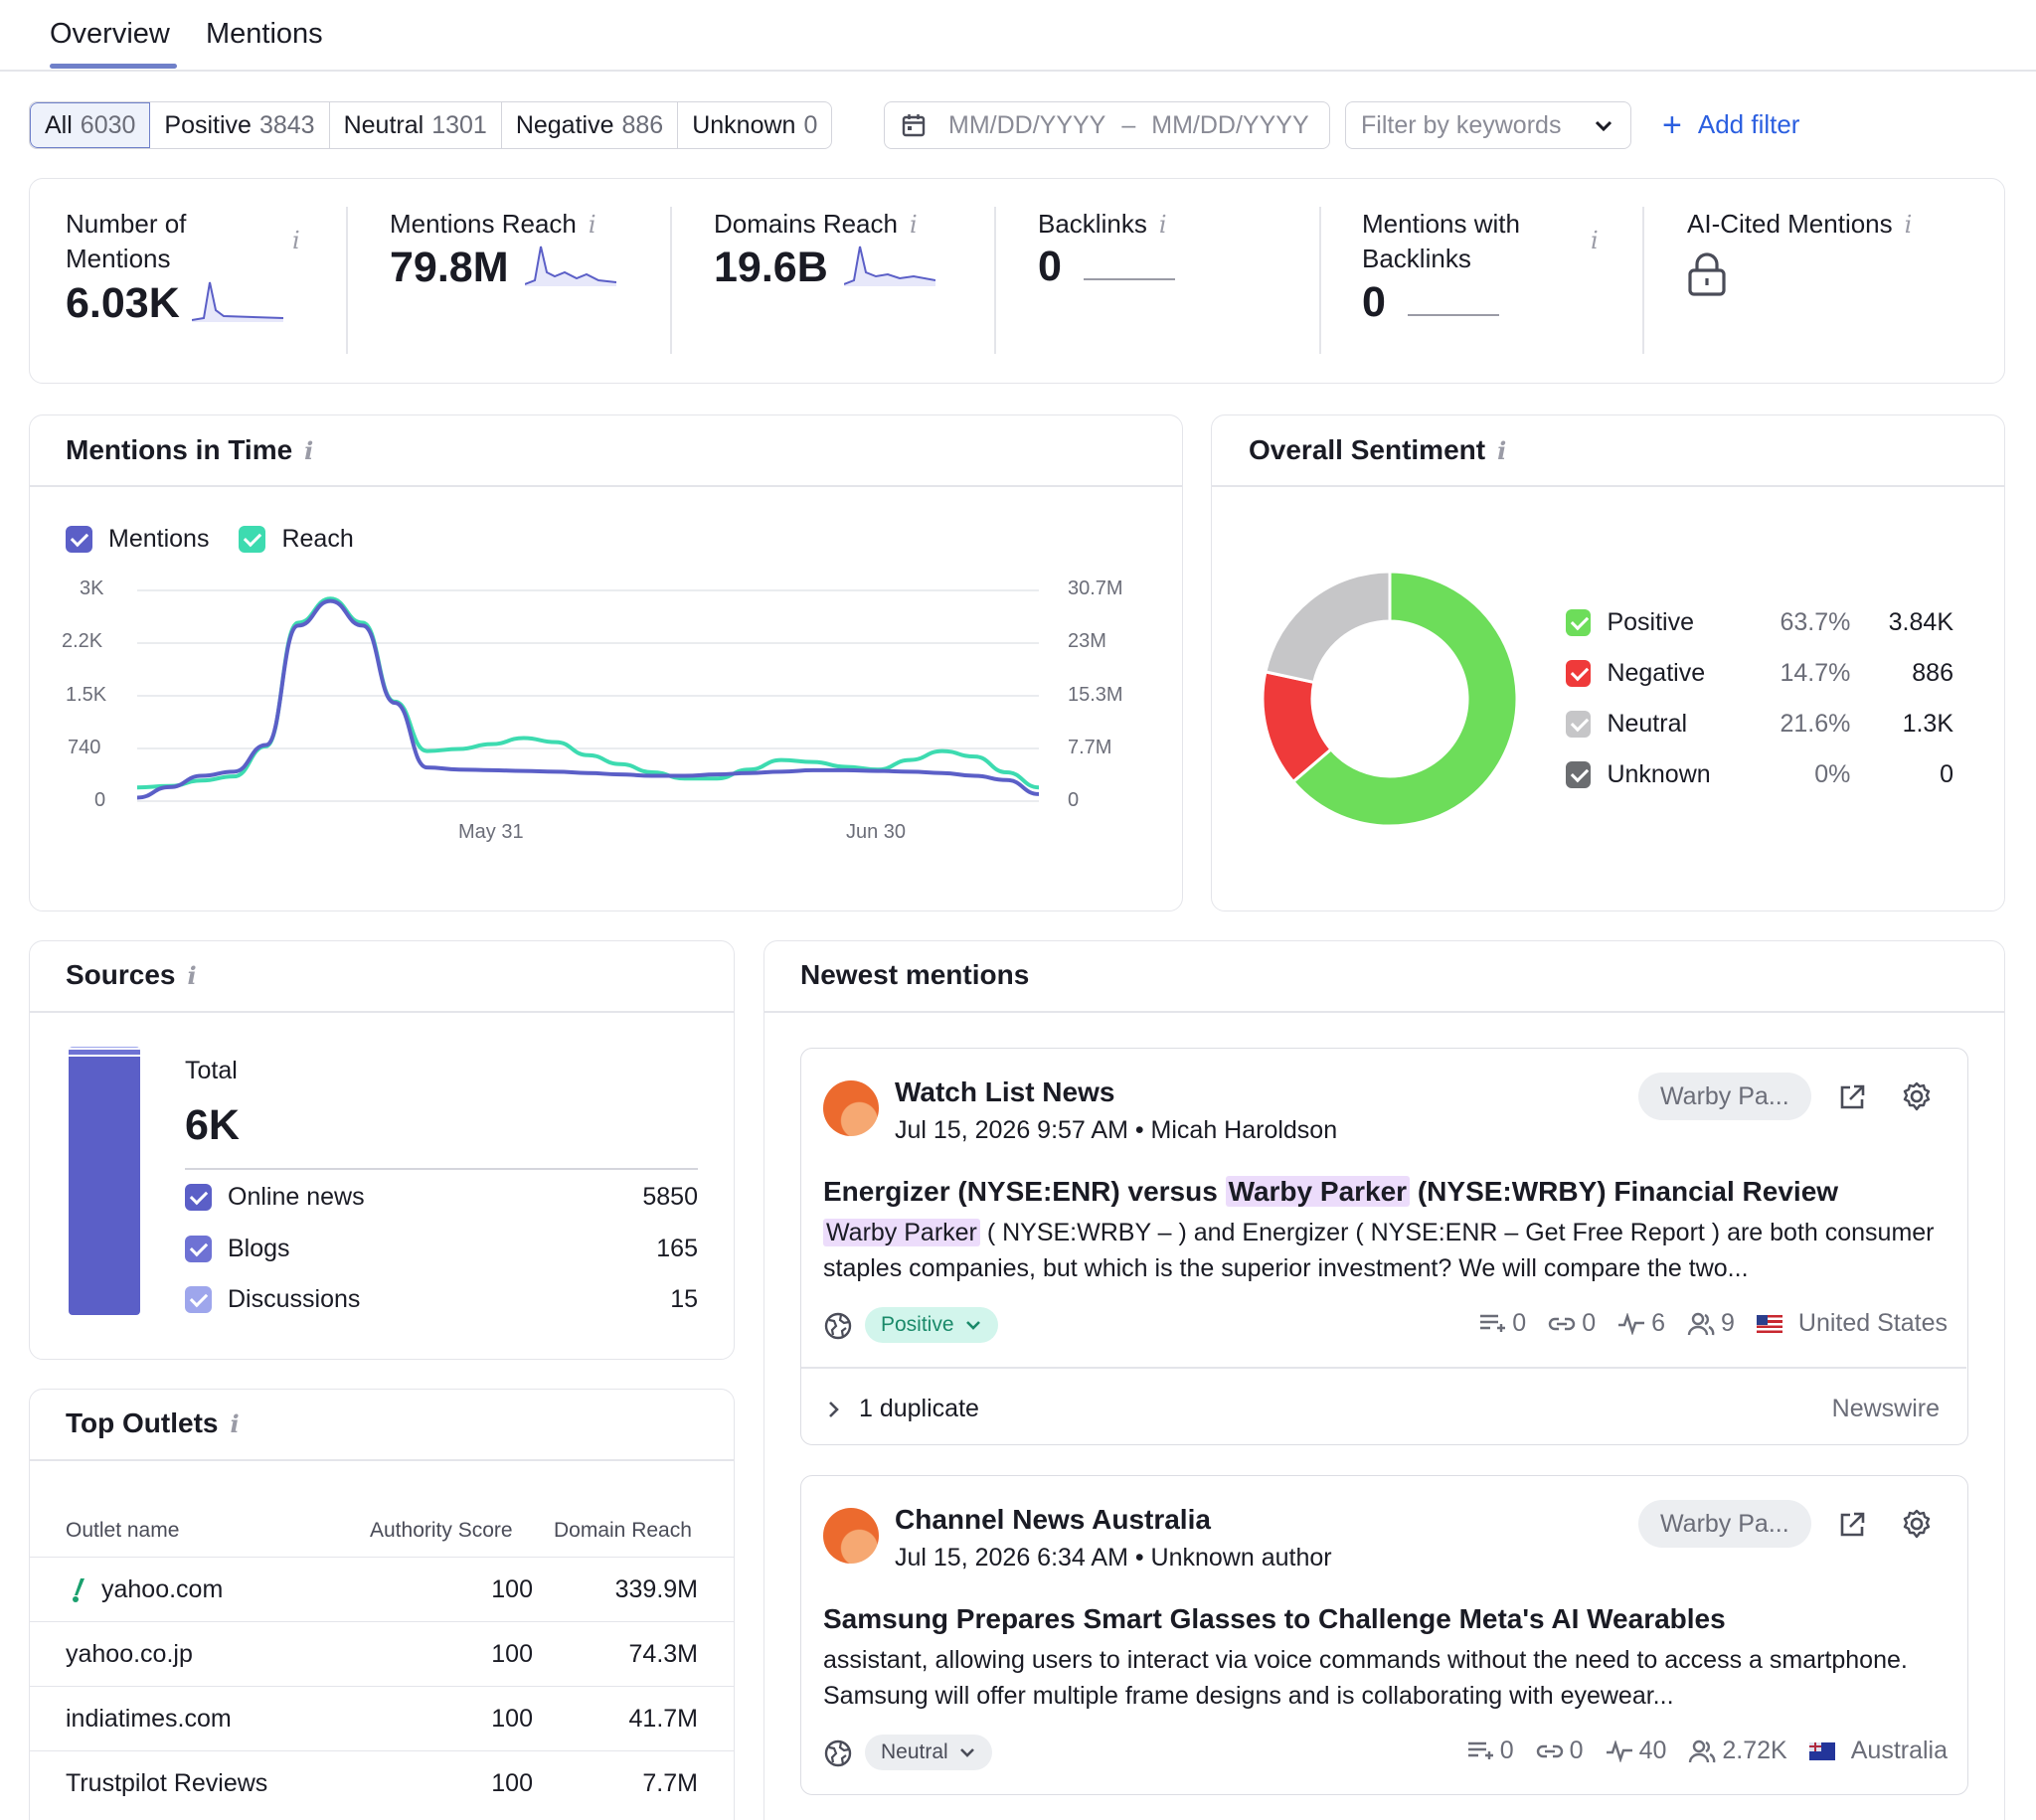  I want to click on y-left-tick: 3K, so click(92, 588).